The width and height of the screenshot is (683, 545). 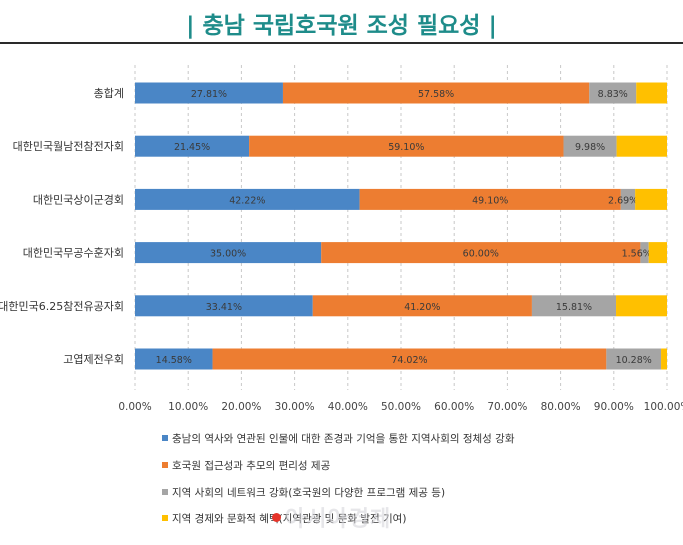 I want to click on data-label: 15.81%, so click(x=574, y=307).